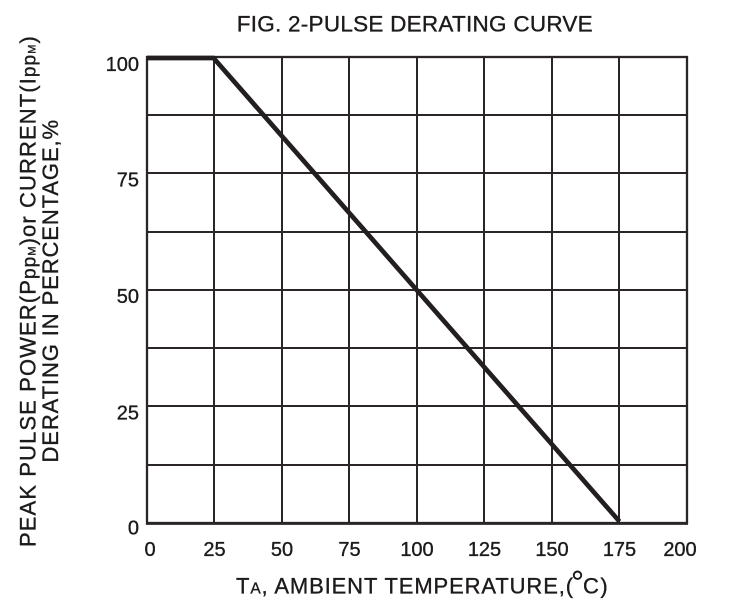 The height and width of the screenshot is (612, 732). What do you see at coordinates (551, 550) in the screenshot?
I see `svg-text: 150` at bounding box center [551, 550].